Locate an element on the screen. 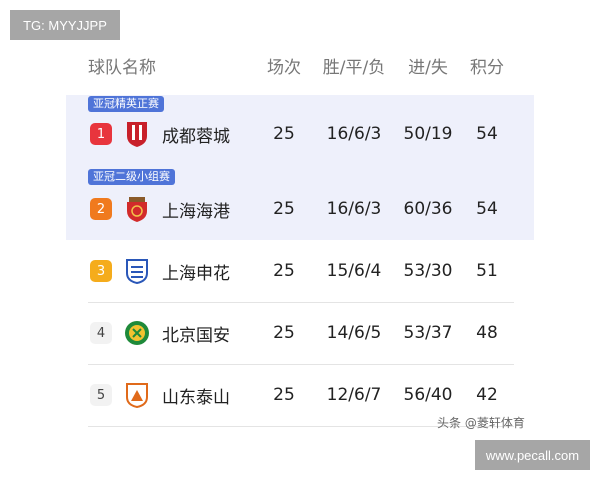  table-row: 5 山东泰山 25 12/6/7 56/40 42 is located at coordinates (301, 395).